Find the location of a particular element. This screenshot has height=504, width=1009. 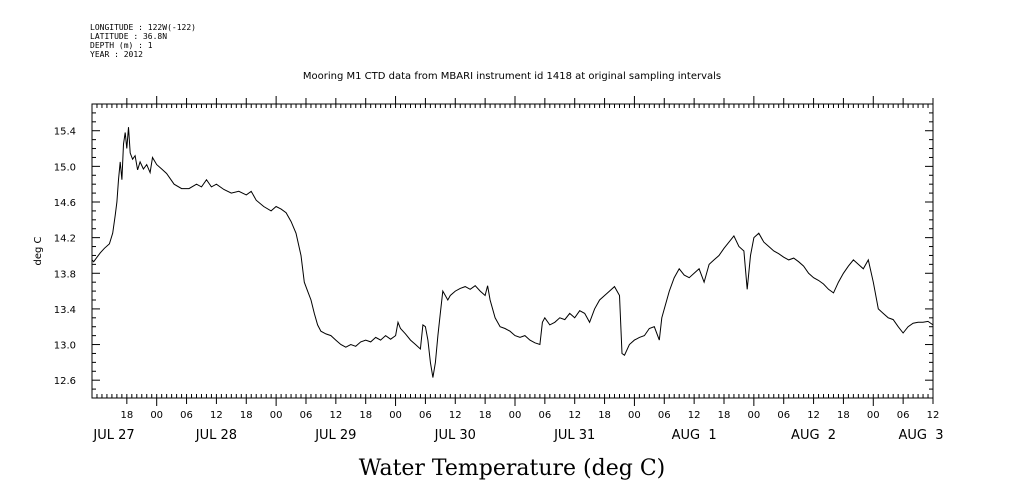

meta-year: YEAR : 2012 is located at coordinates (116, 54).